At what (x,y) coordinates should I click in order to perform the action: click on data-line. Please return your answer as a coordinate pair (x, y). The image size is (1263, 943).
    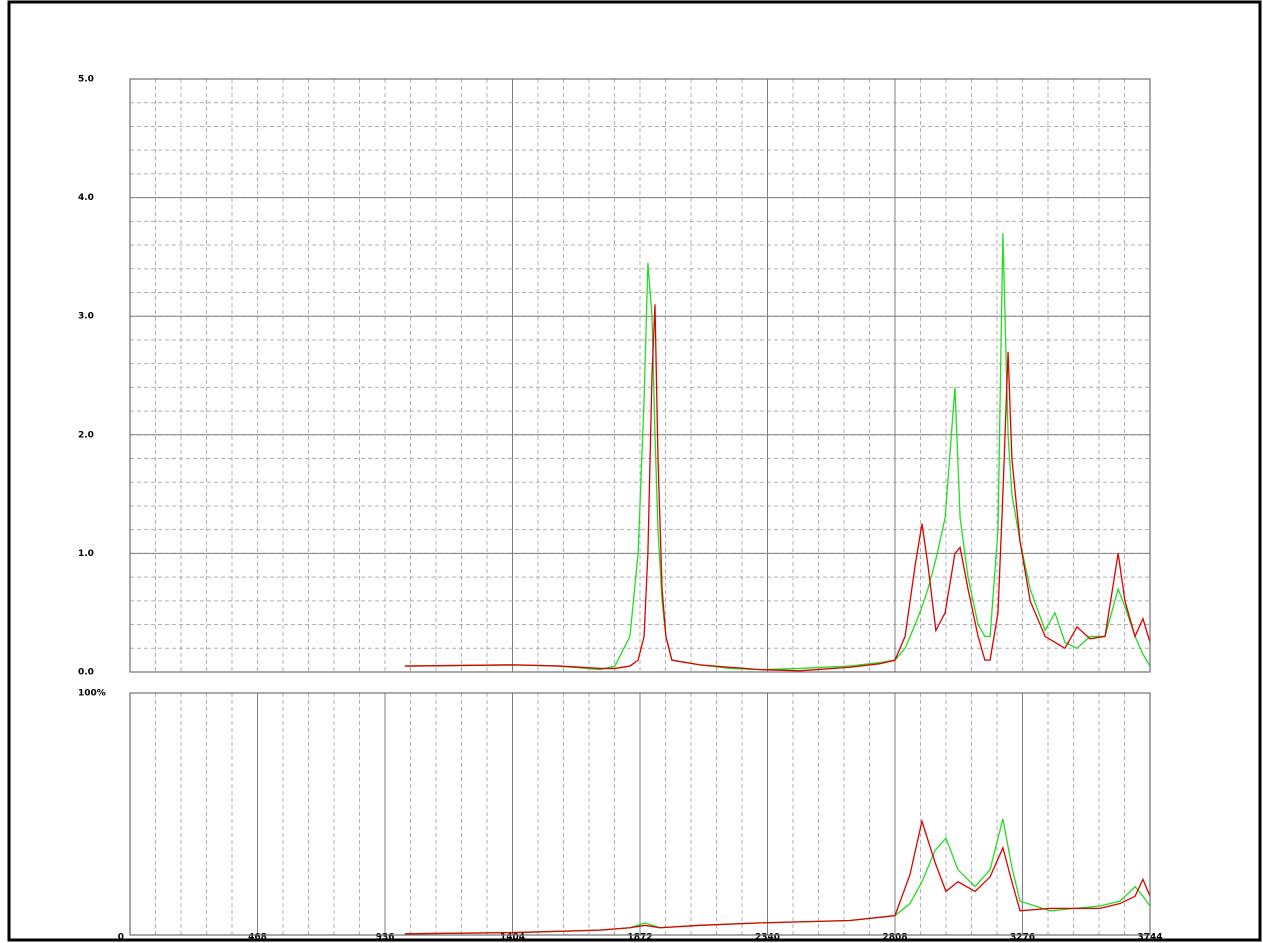
    Looking at the image, I should click on (777, 876).